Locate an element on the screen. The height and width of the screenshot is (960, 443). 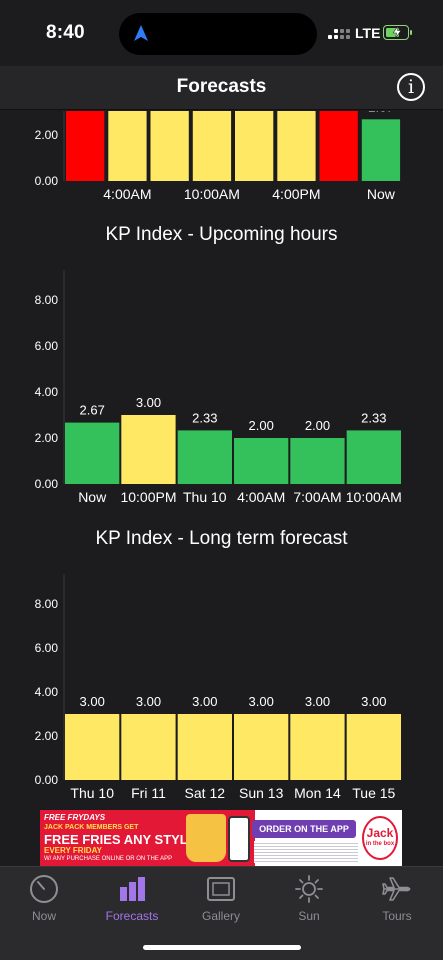
bar-value-label: 2.33 is located at coordinates (204, 417).